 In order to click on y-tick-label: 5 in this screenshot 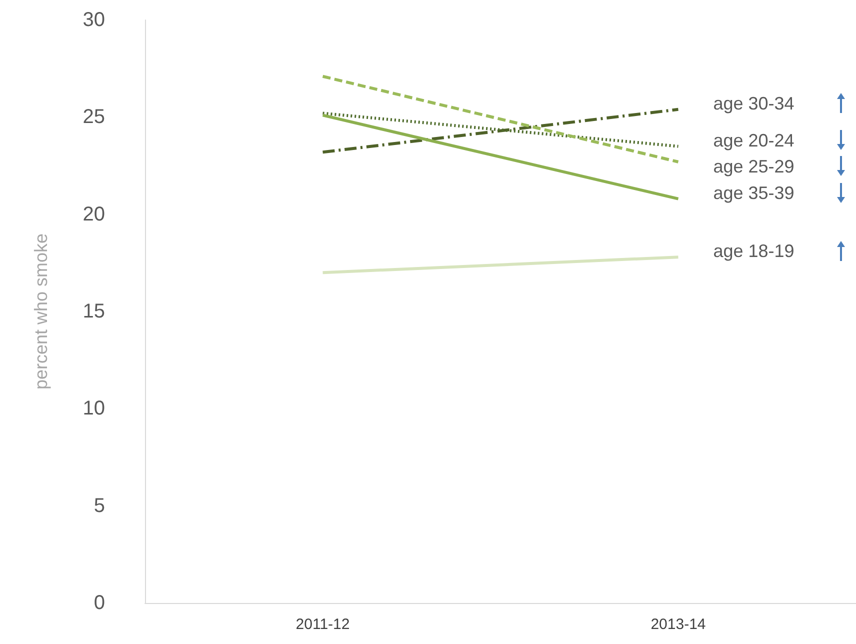, I will do `click(99, 505)`.